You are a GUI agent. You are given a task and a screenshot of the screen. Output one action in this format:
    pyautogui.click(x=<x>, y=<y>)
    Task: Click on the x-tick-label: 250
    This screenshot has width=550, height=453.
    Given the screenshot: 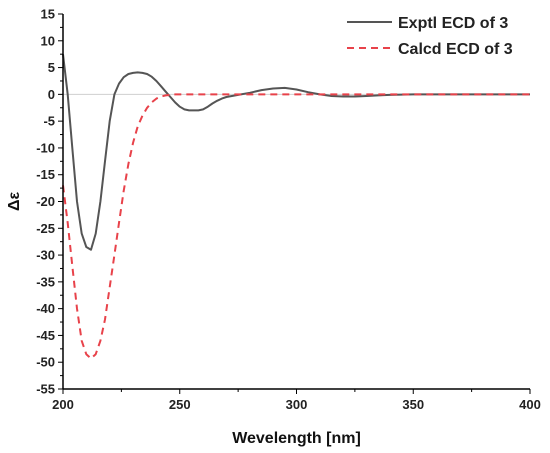 What is the action you would take?
    pyautogui.click(x=180, y=404)
    